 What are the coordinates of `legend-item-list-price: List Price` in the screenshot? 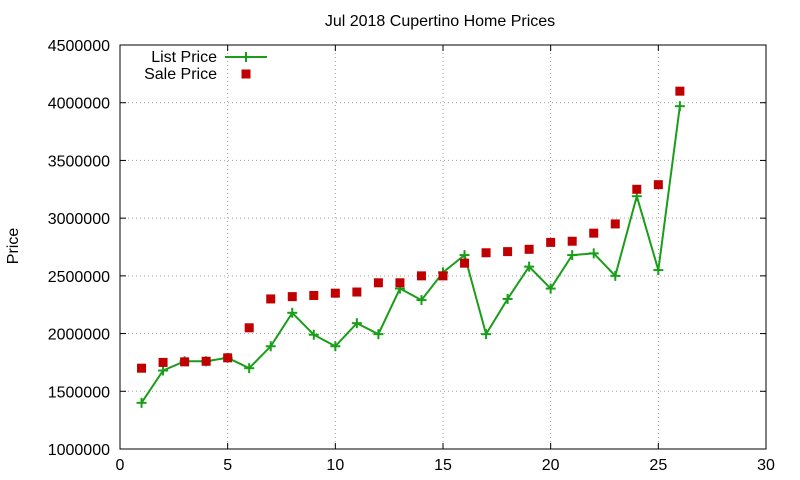 It's located at (209, 57).